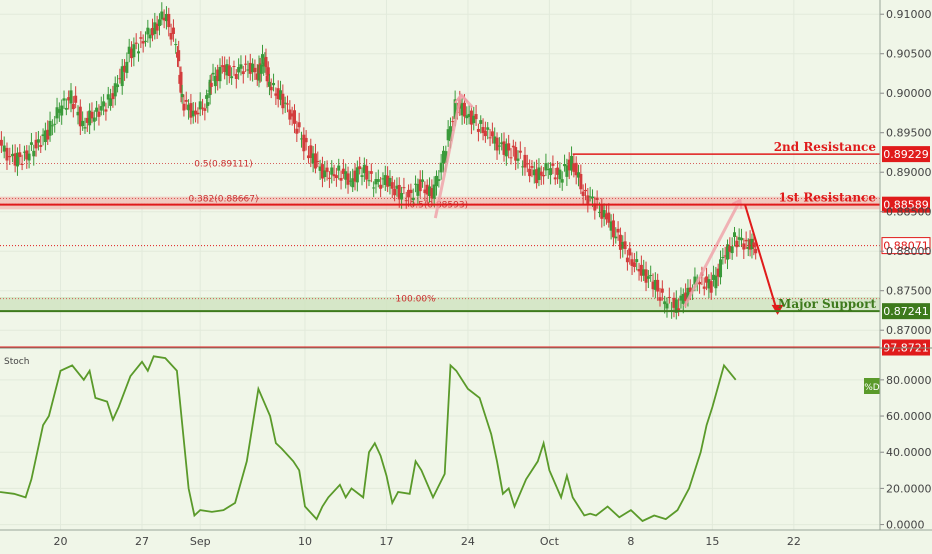 The width and height of the screenshot is (932, 554). What do you see at coordinates (440, 304) in the screenshot?
I see `support-zone` at bounding box center [440, 304].